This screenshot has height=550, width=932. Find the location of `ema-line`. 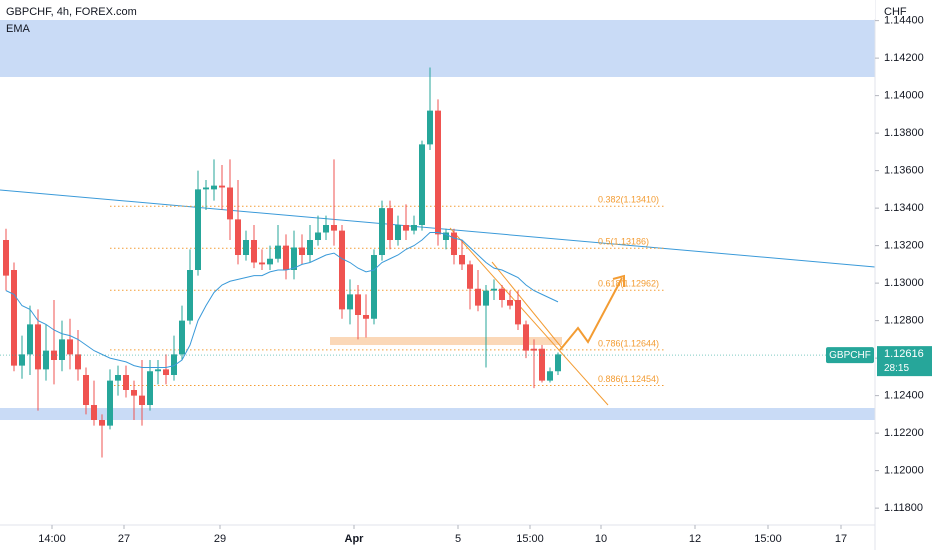

ema-line is located at coordinates (282, 300).